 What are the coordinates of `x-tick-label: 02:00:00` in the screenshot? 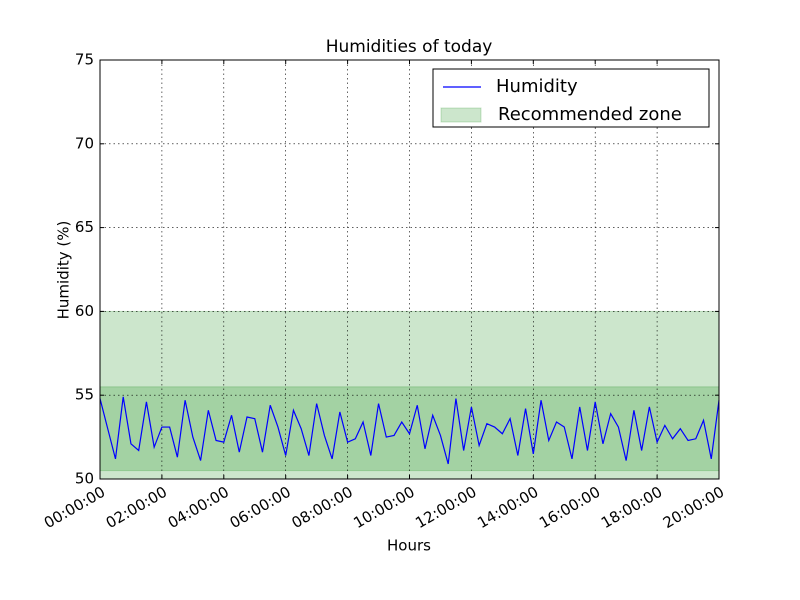 It's located at (136, 507).